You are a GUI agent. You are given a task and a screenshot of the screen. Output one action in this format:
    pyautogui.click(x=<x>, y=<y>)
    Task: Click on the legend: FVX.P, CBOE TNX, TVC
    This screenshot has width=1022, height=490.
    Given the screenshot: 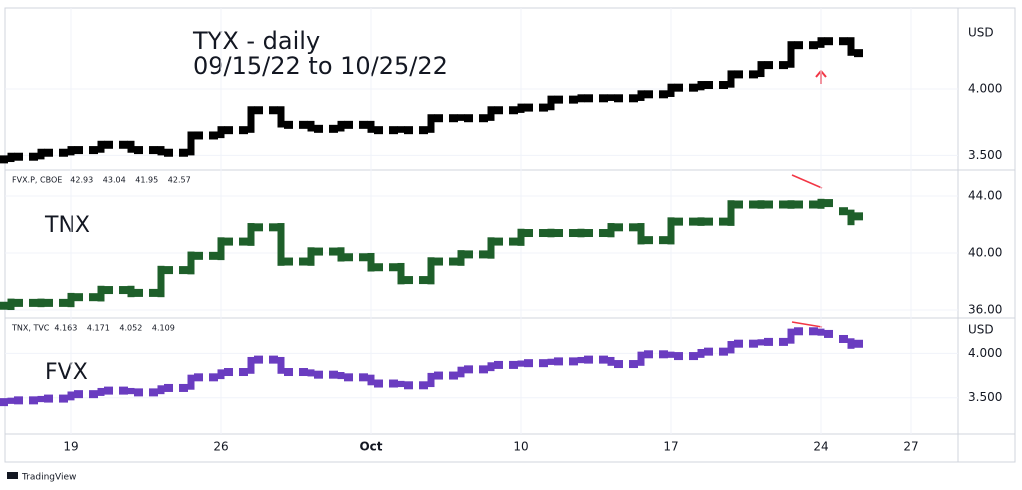 What is the action you would take?
    pyautogui.click(x=36, y=254)
    